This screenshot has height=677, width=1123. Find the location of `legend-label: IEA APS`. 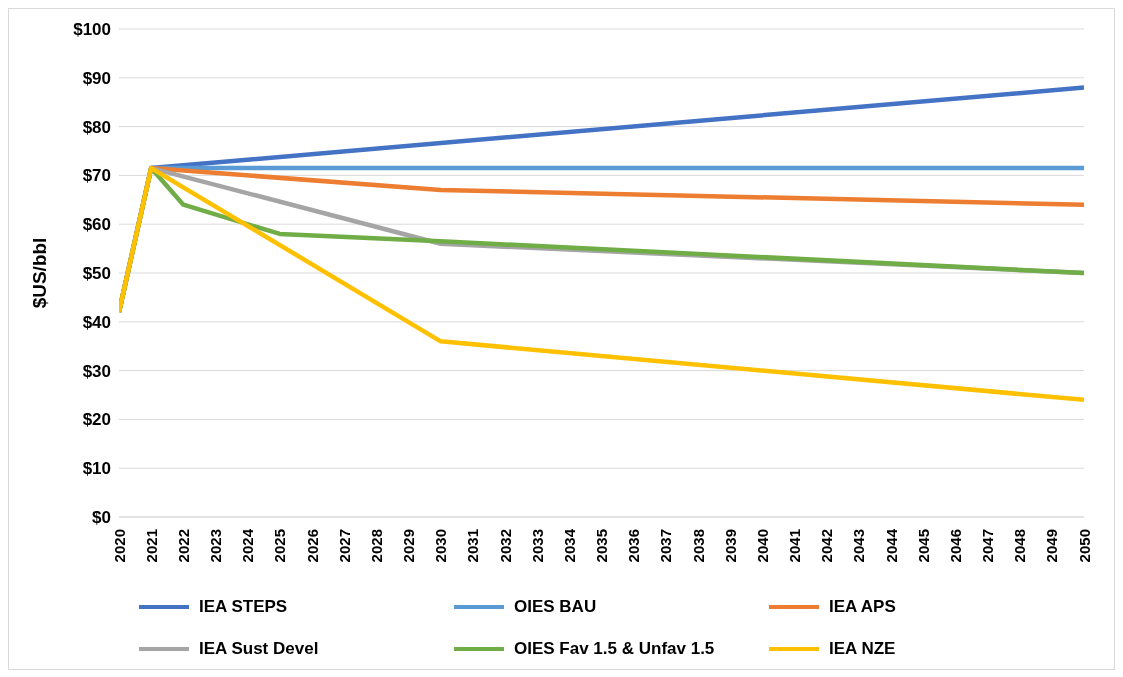

legend-label: IEA APS is located at coordinates (862, 607).